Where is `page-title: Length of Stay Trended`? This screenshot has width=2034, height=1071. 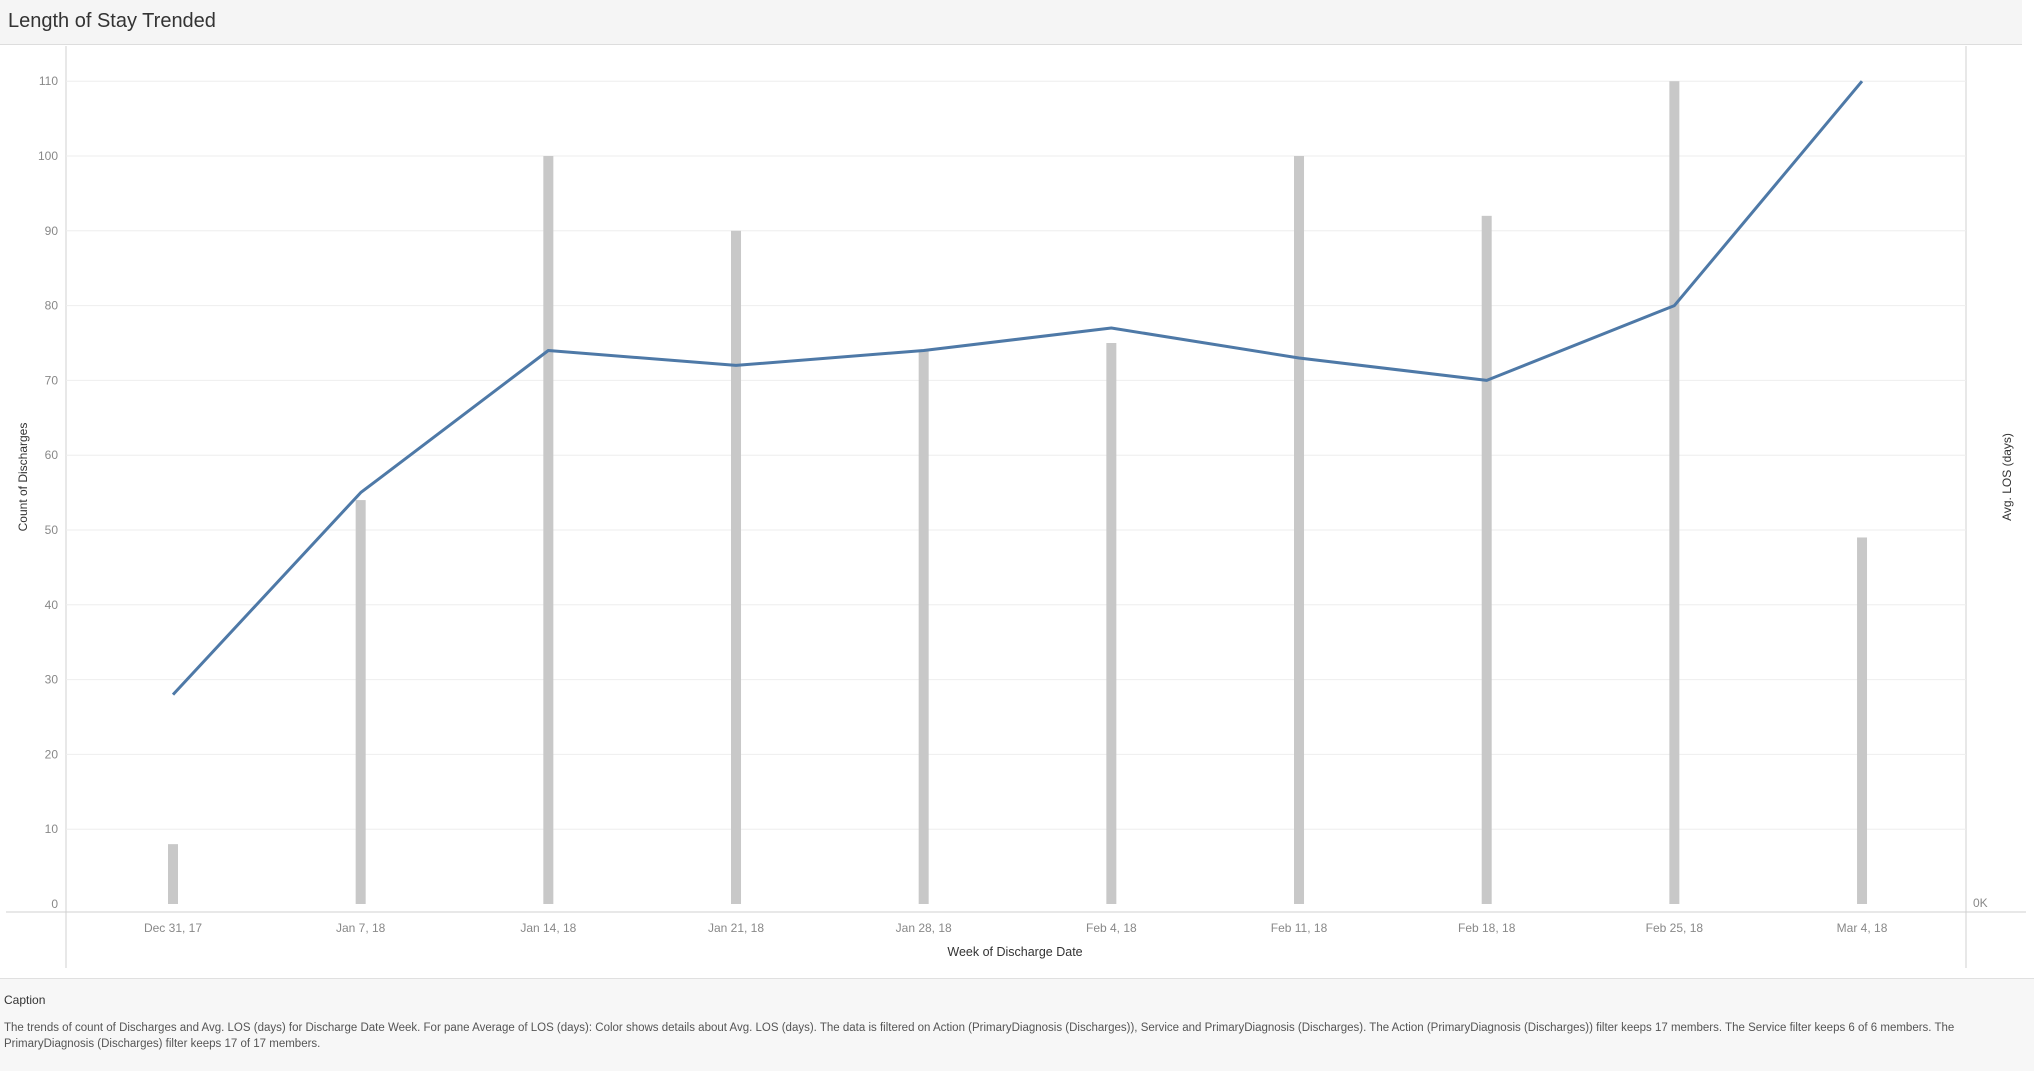
page-title: Length of Stay Trended is located at coordinates (112, 21).